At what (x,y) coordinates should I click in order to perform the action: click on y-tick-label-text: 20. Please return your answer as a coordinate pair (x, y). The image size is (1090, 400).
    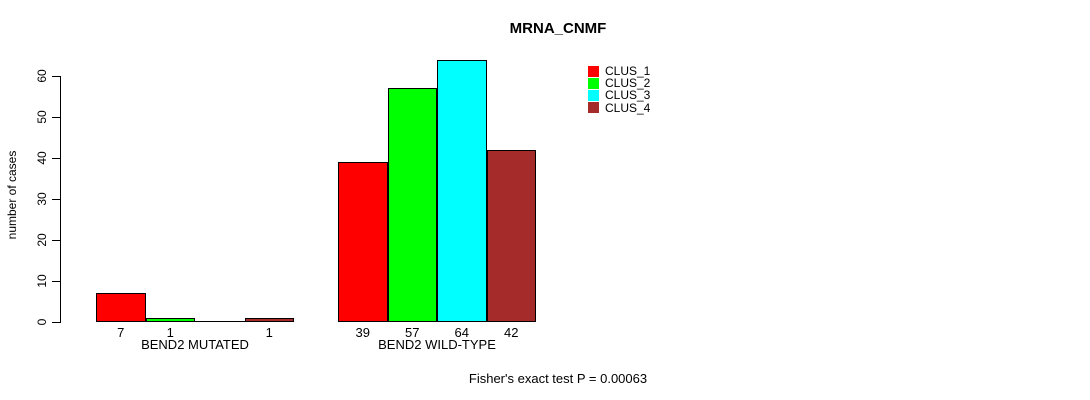
    Looking at the image, I should click on (42, 240).